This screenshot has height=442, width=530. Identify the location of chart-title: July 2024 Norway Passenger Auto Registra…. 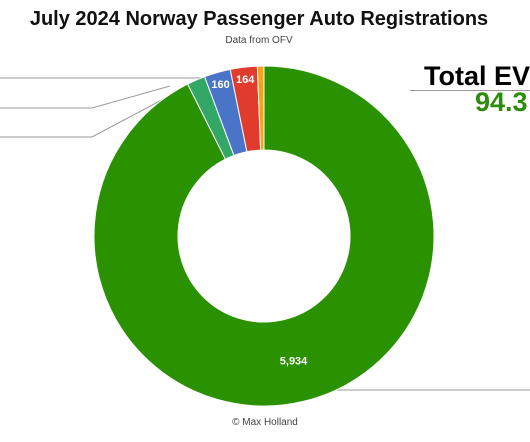
(259, 19).